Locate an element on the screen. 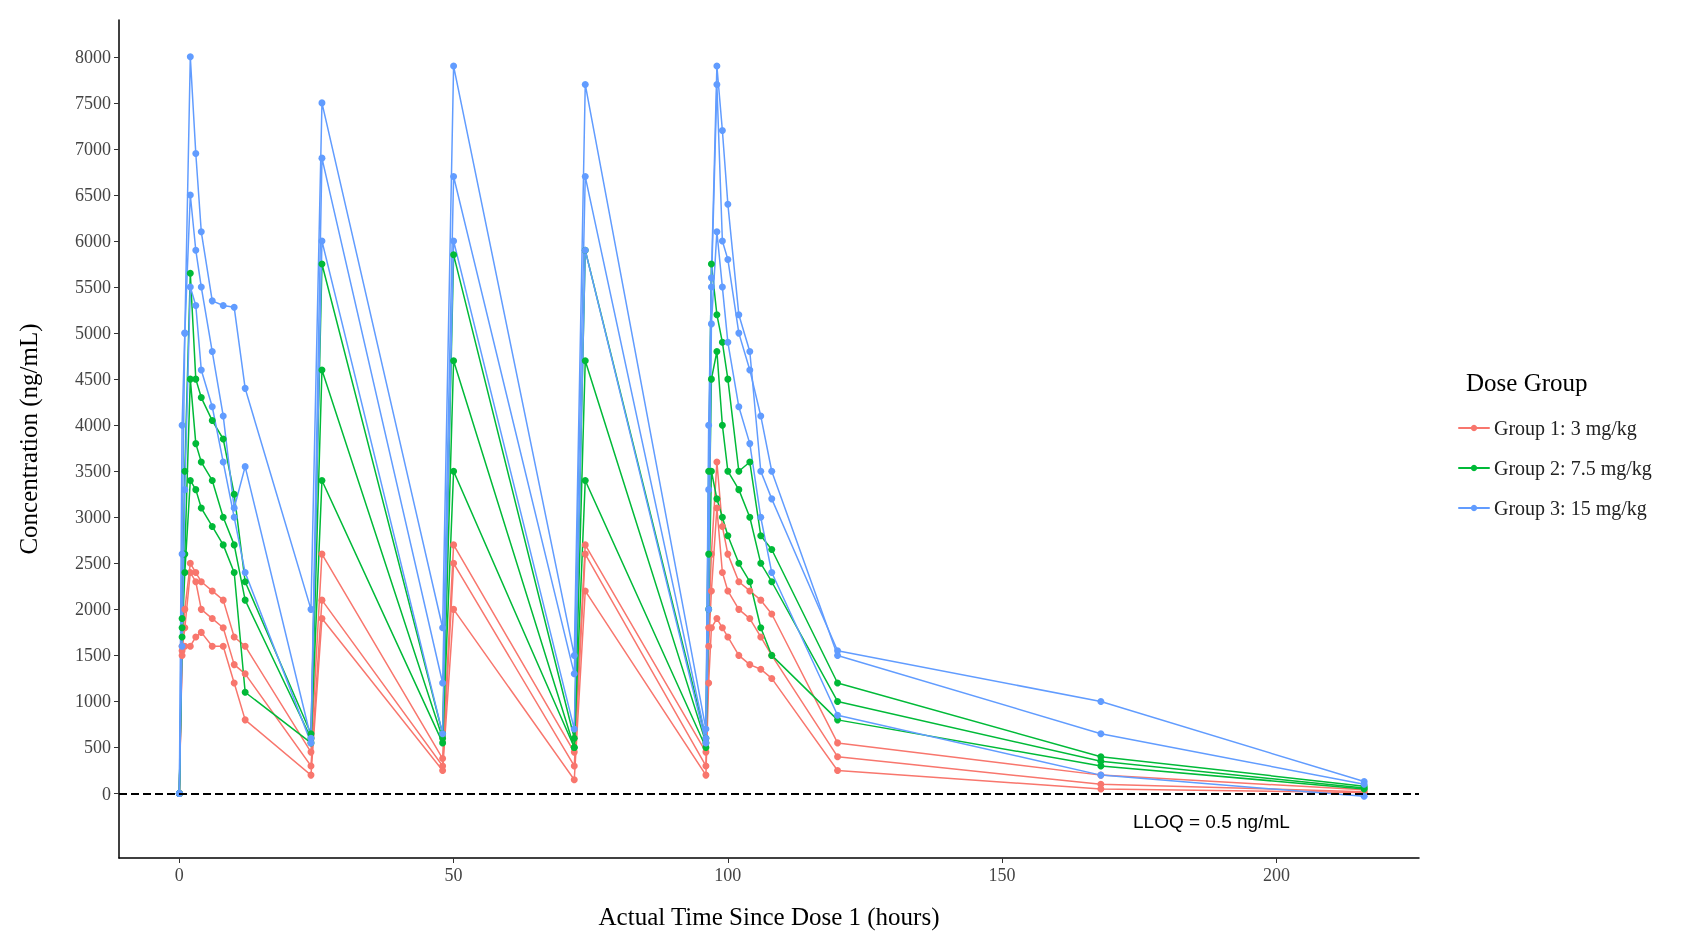 This screenshot has width=1698, height=942. x-tick-label: 50 is located at coordinates (453, 875).